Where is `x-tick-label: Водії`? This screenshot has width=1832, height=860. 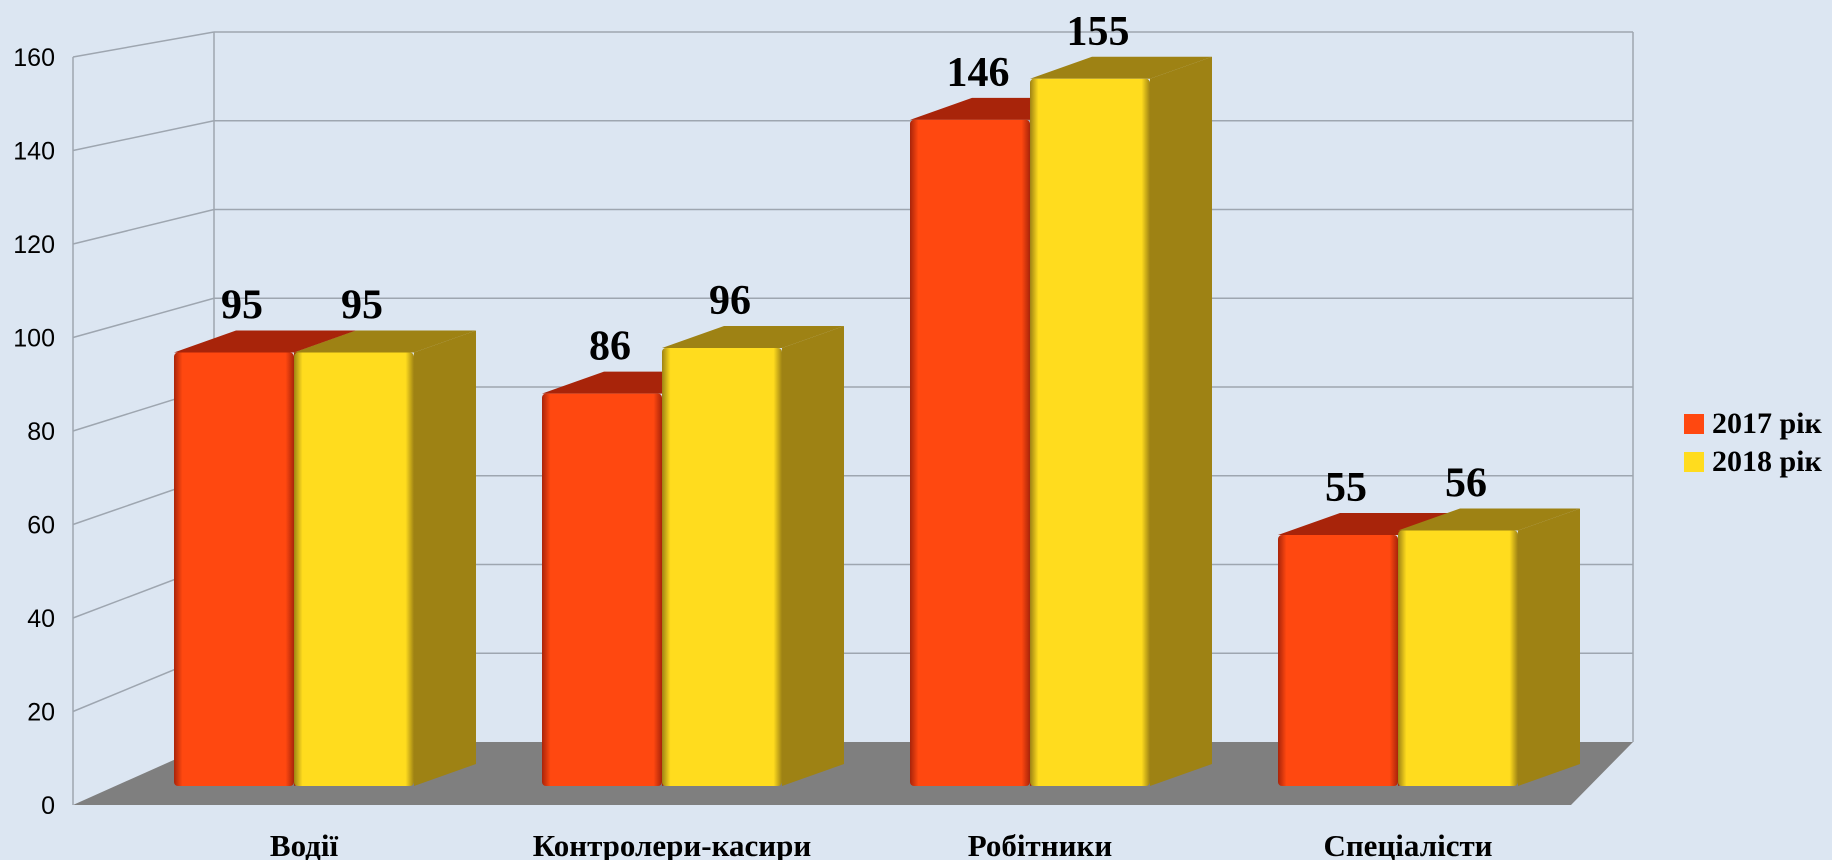
x-tick-label: Водії is located at coordinates (304, 844).